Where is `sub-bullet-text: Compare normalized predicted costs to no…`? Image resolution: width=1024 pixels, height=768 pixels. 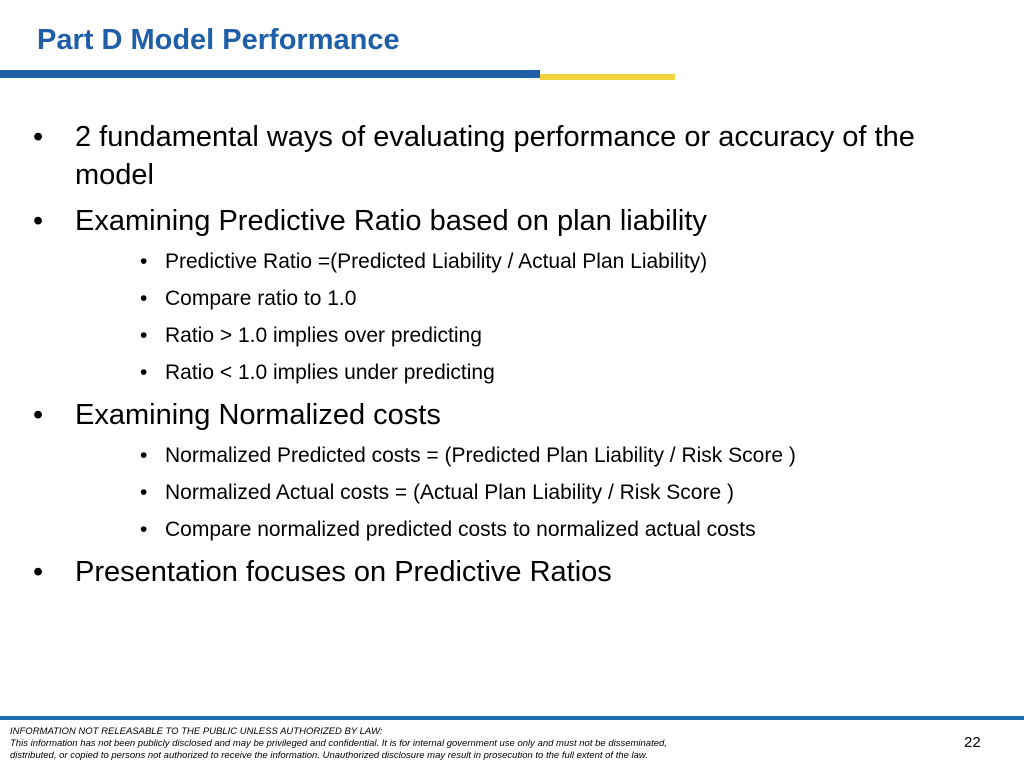
sub-bullet-text: Compare normalized predicted costs to no… is located at coordinates (460, 529).